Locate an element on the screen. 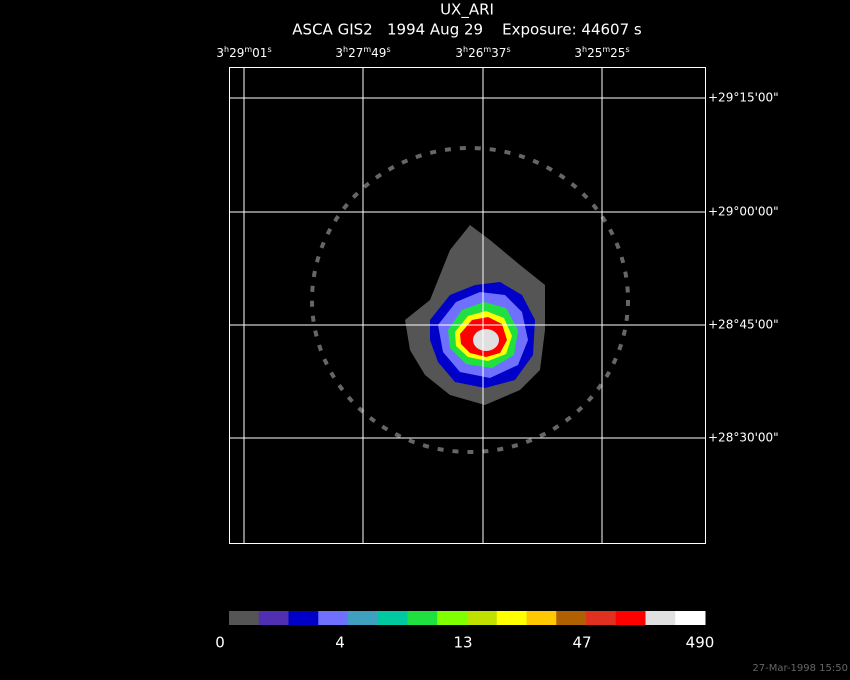  dec-label: +29°00'00" is located at coordinates (743, 212).